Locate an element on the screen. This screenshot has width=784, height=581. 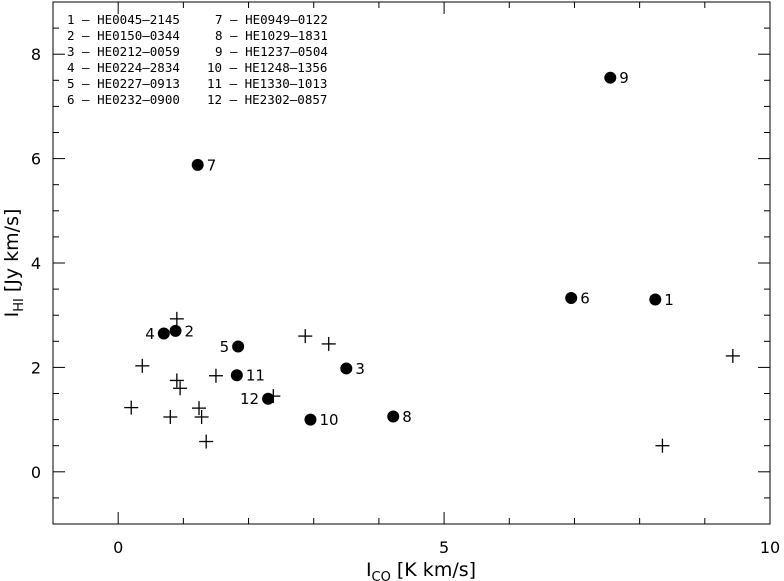
y-tick-label: 4 is located at coordinates (36, 263).